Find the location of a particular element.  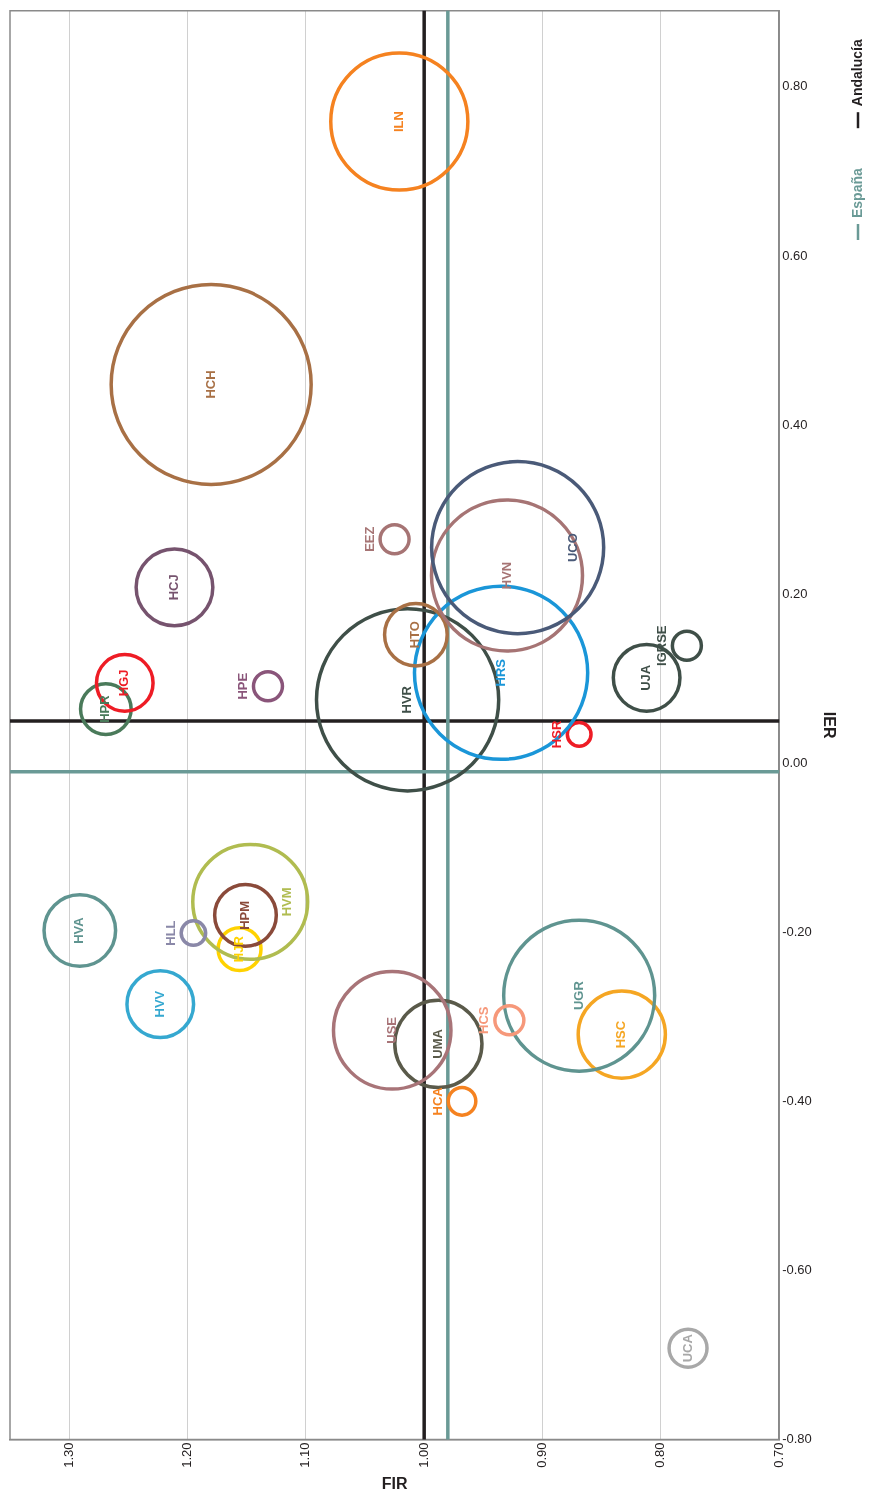

y-tick-label: 0.00 is located at coordinates (795, 762).